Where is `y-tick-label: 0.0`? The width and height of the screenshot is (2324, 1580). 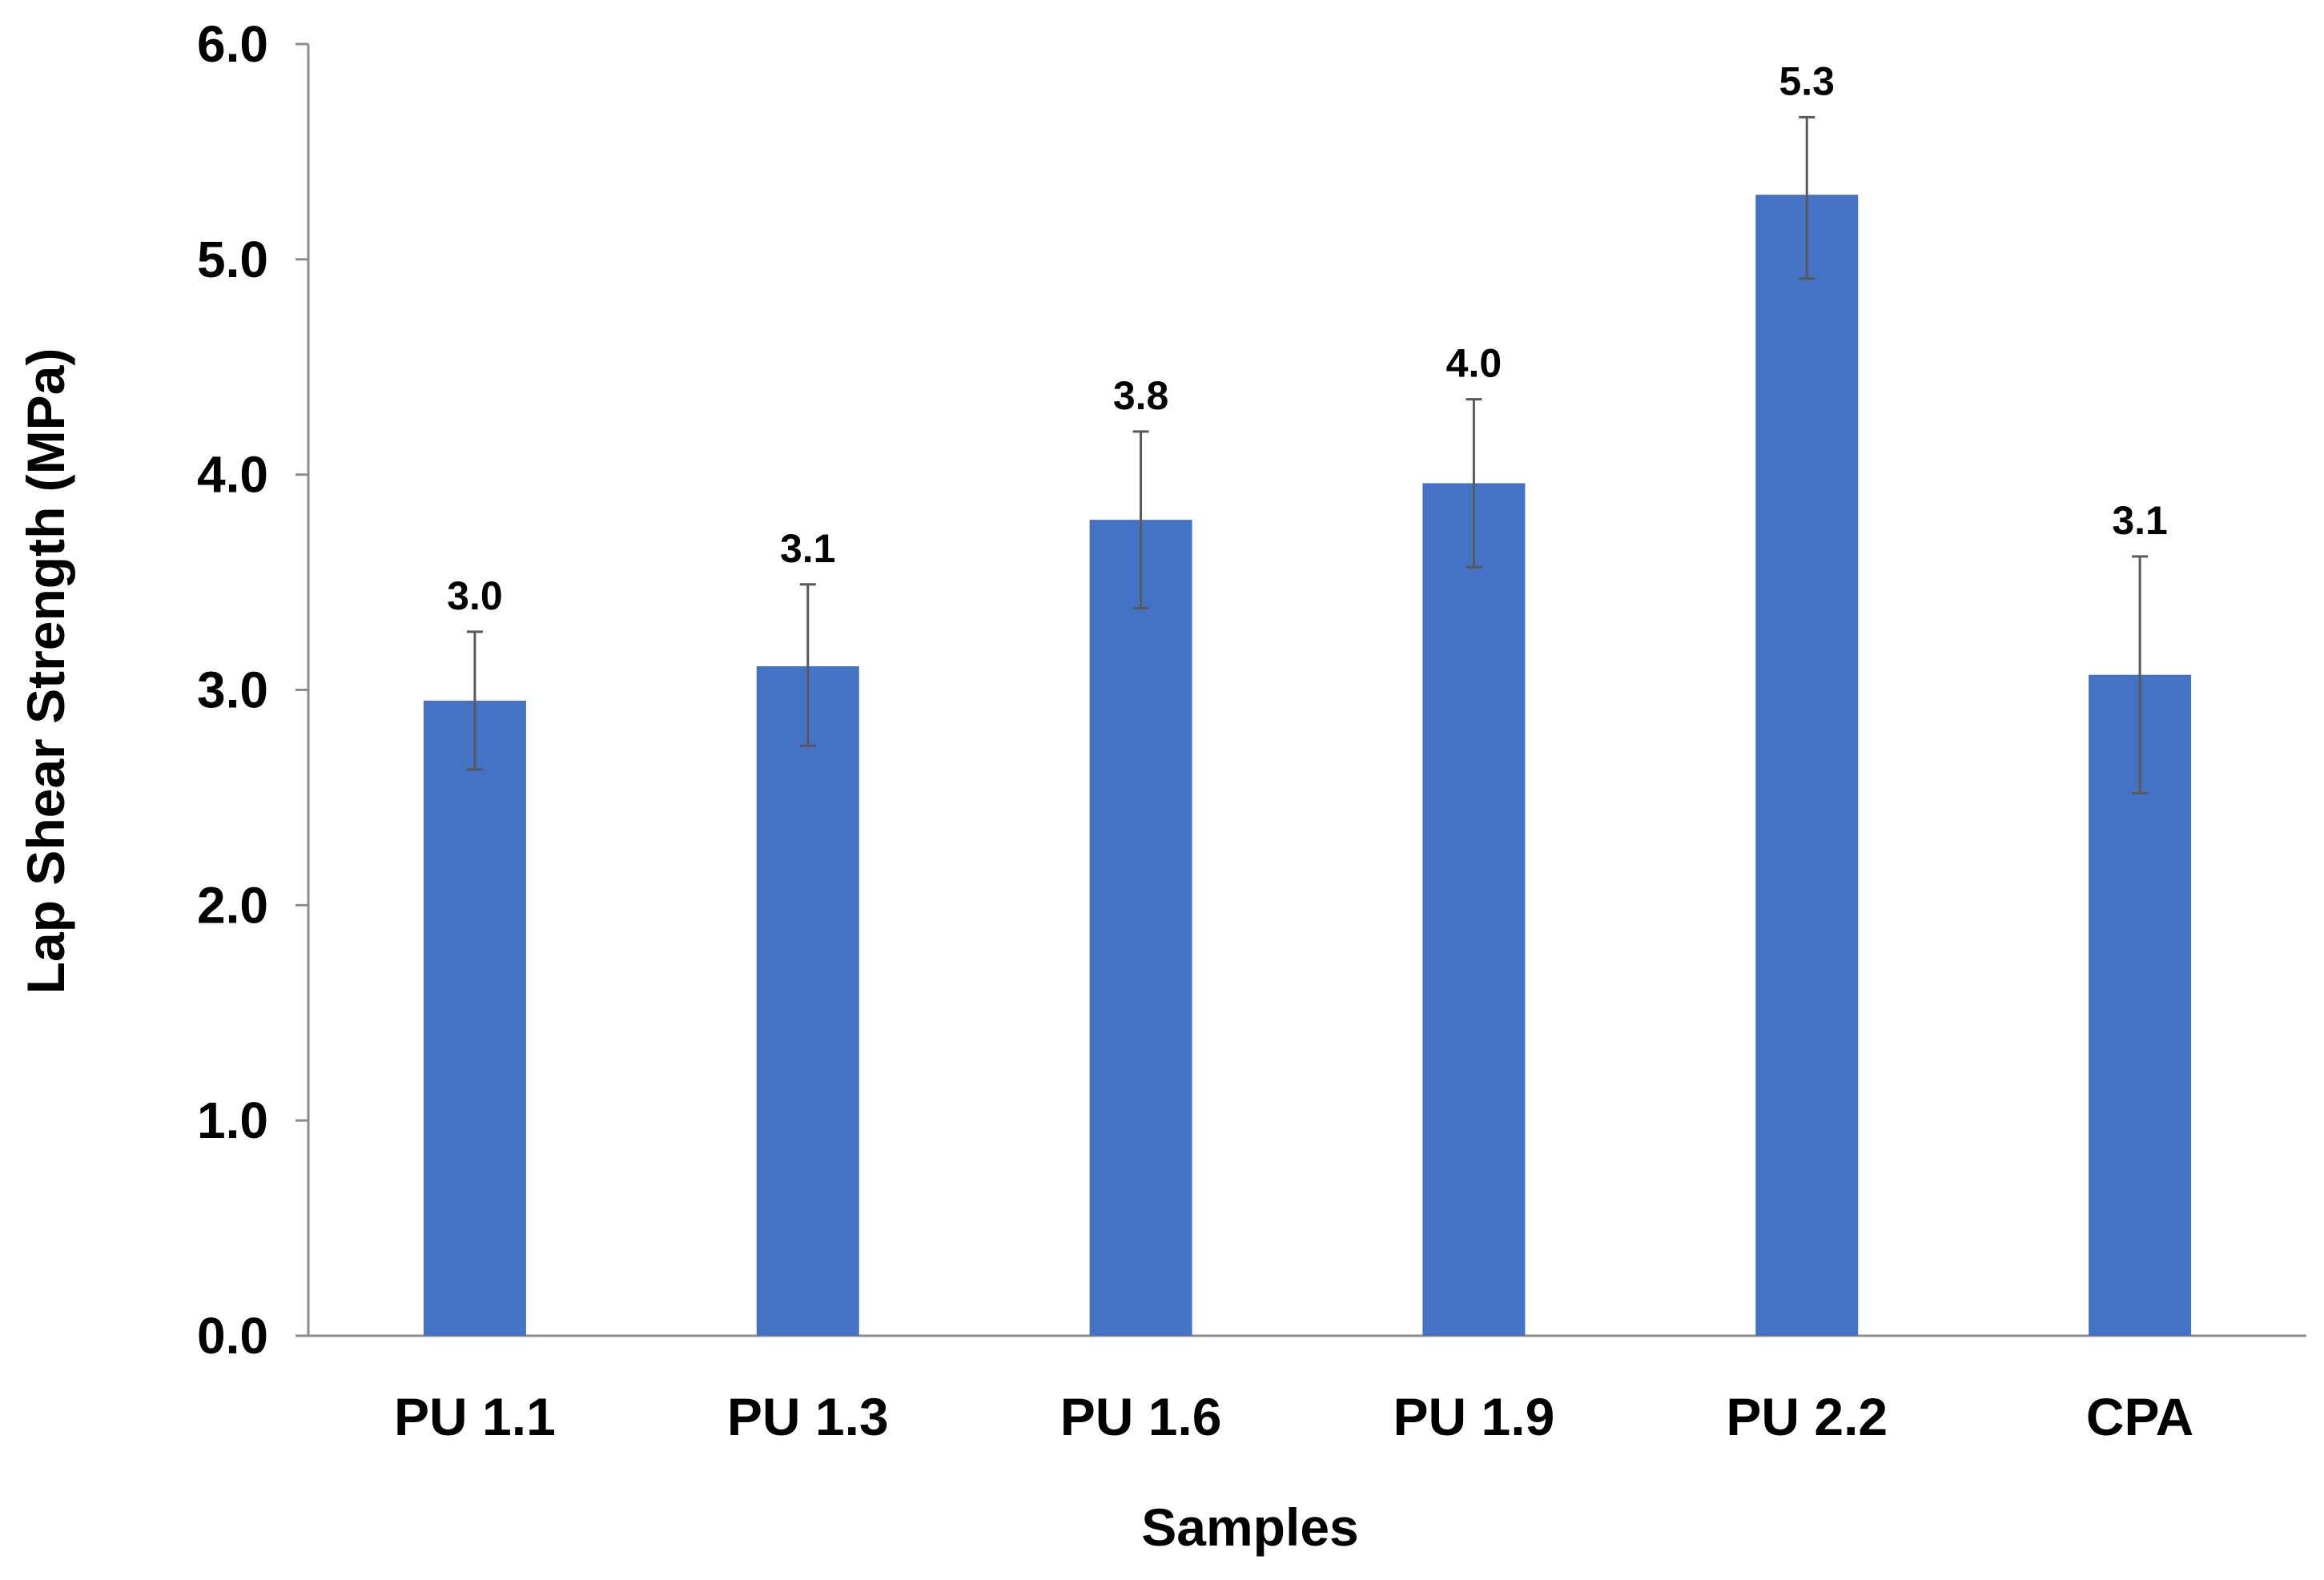
y-tick-label: 0.0 is located at coordinates (232, 1336).